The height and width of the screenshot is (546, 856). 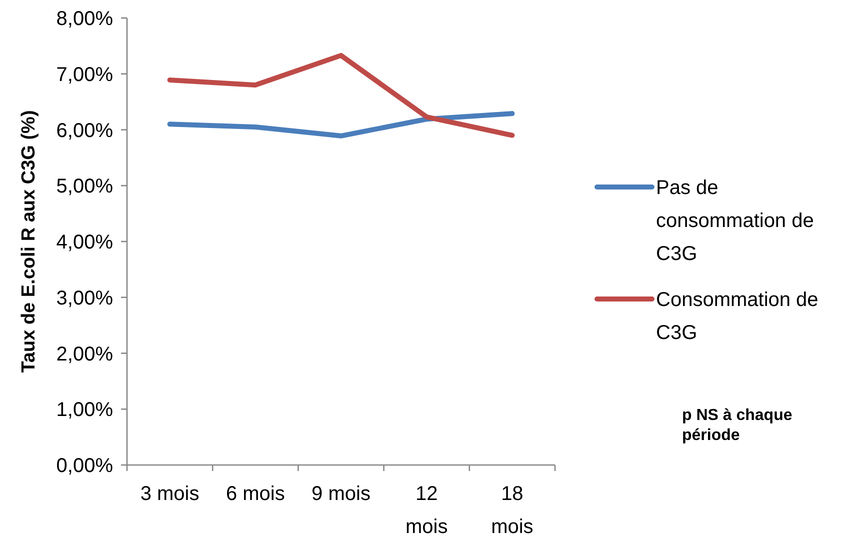 I want to click on y-tick-label: 5,00%, so click(x=85, y=187).